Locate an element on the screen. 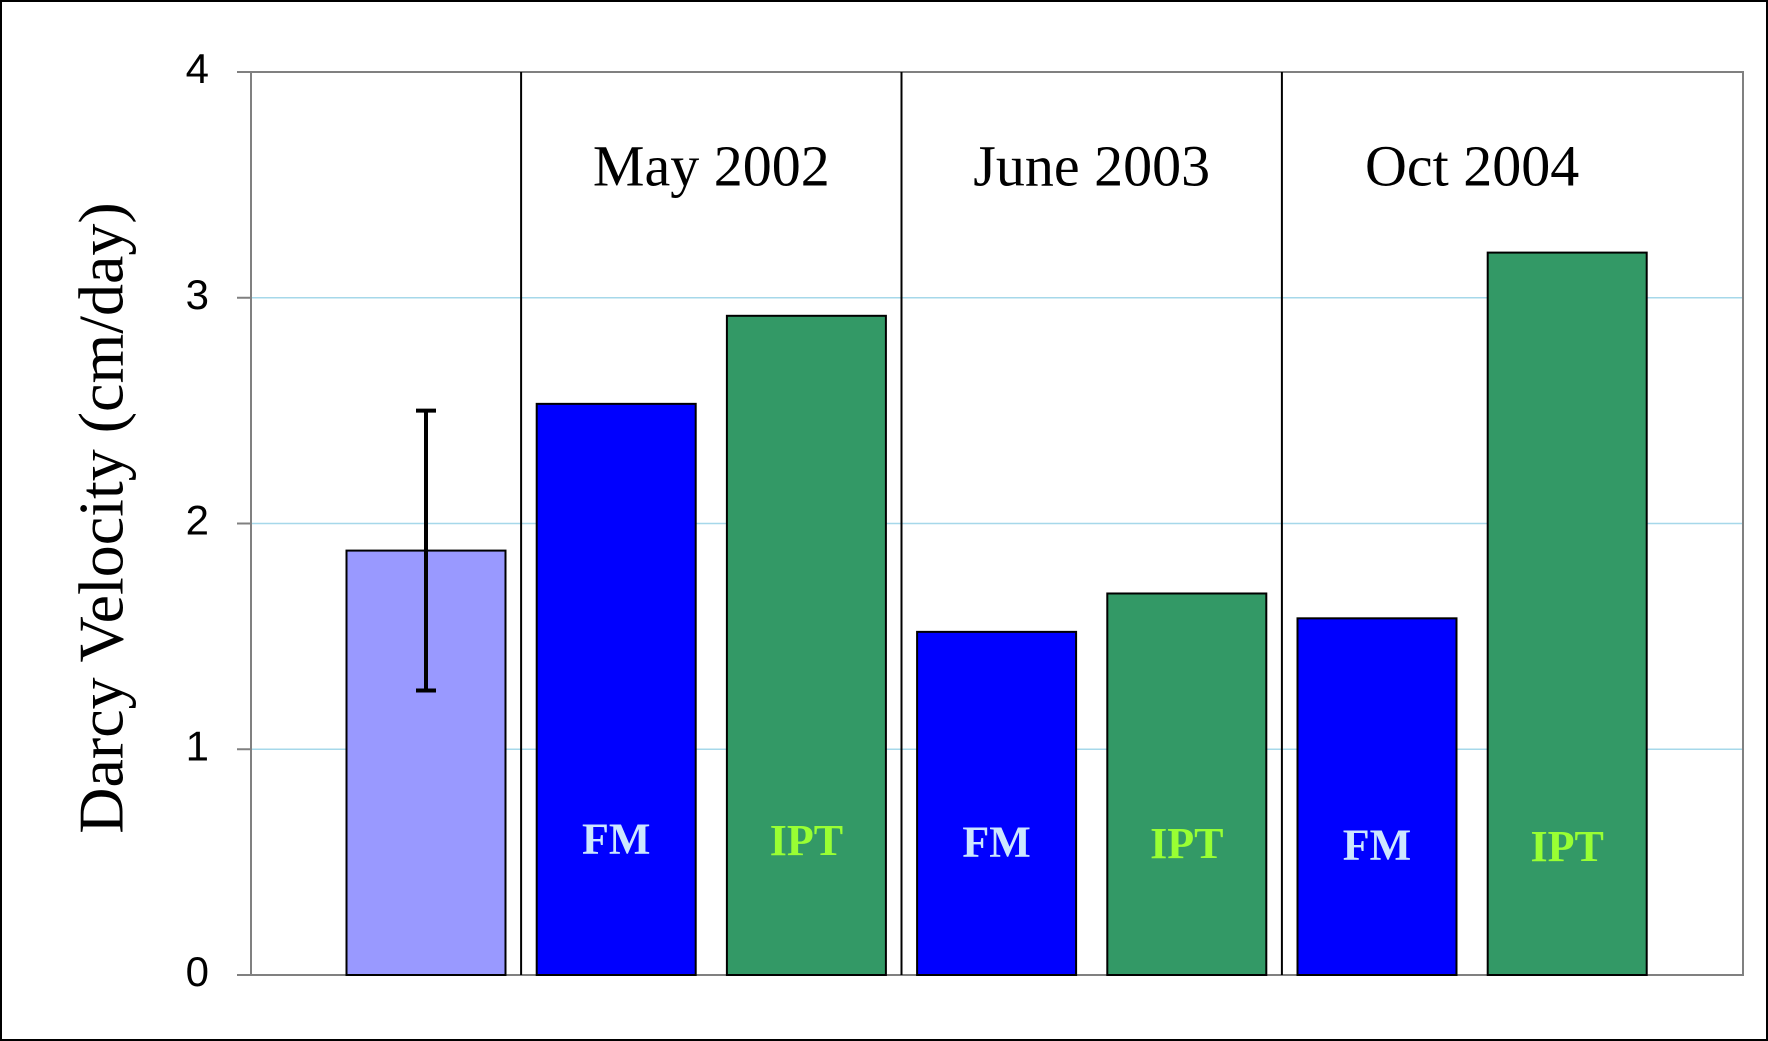  y-tick-label: 0 is located at coordinates (197, 971).